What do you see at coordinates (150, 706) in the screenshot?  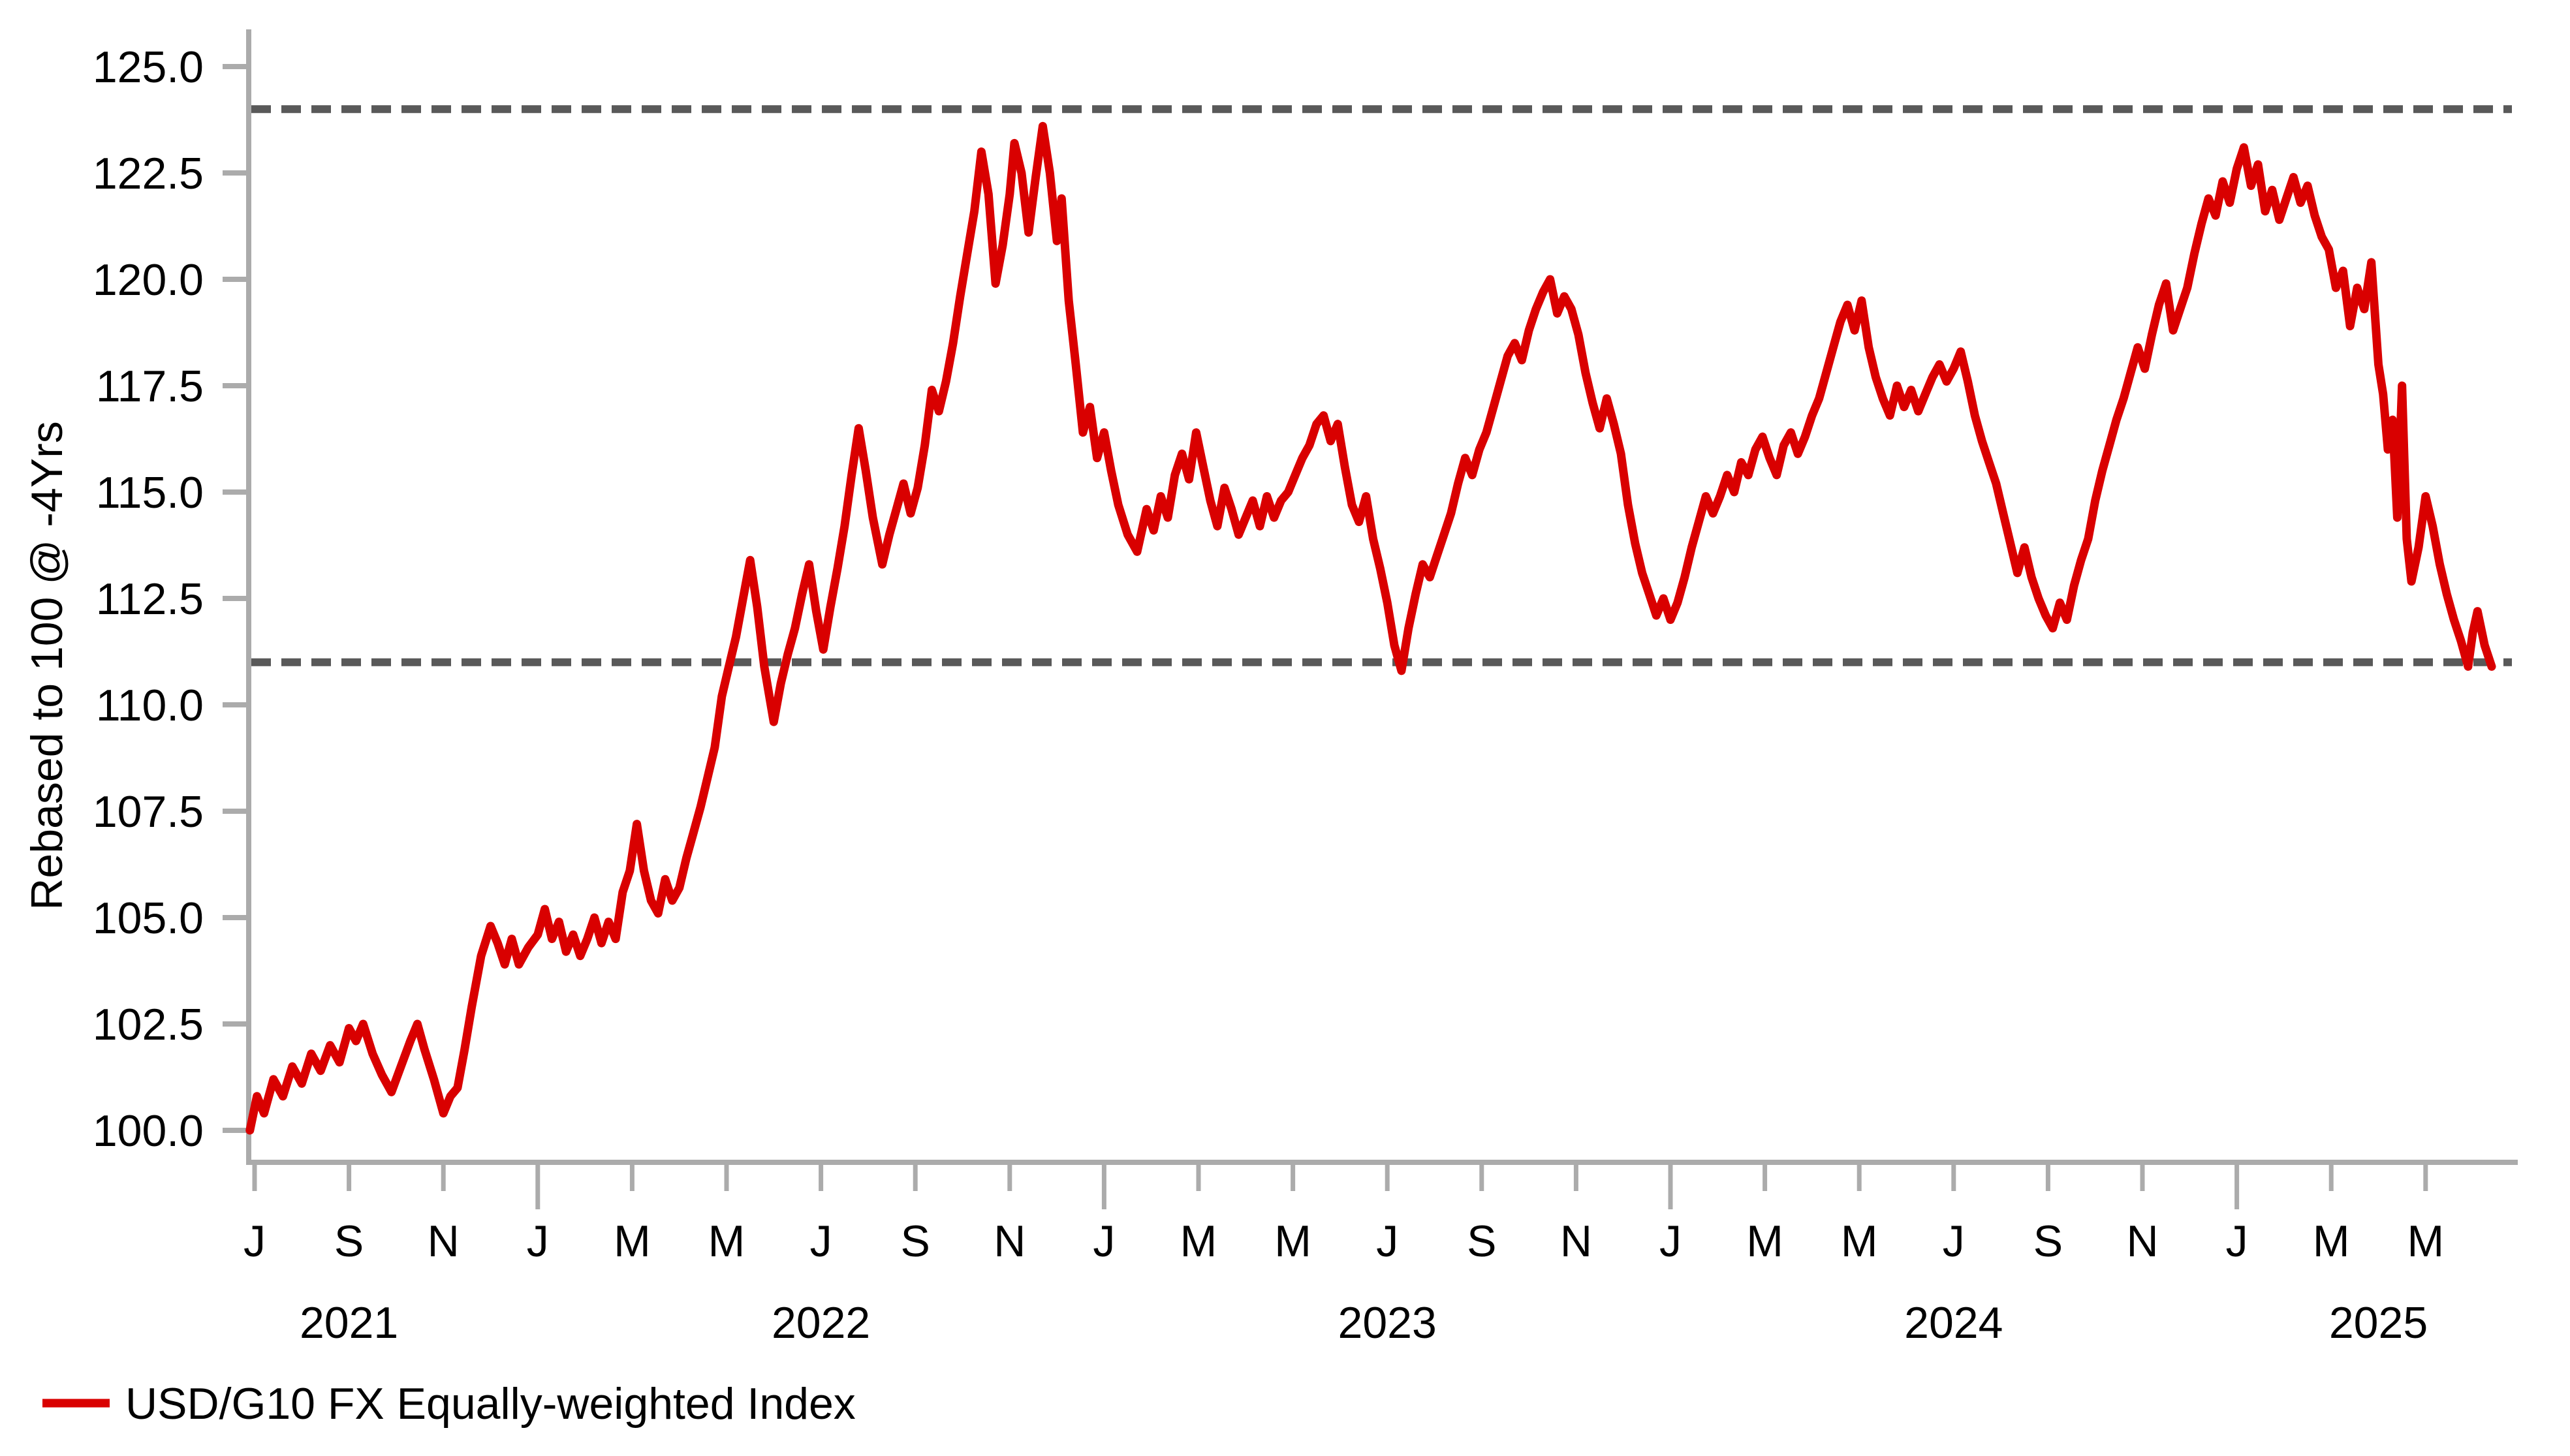 I see `y-tick-label: 110.0` at bounding box center [150, 706].